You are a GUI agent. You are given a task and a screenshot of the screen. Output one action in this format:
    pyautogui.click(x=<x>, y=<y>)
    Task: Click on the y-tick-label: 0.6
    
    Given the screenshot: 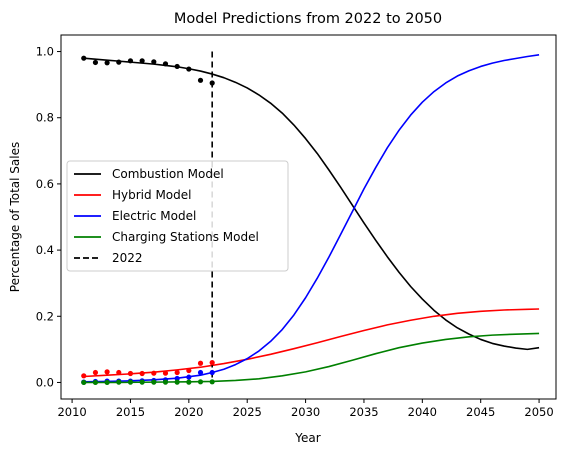 What is the action you would take?
    pyautogui.click(x=45, y=184)
    